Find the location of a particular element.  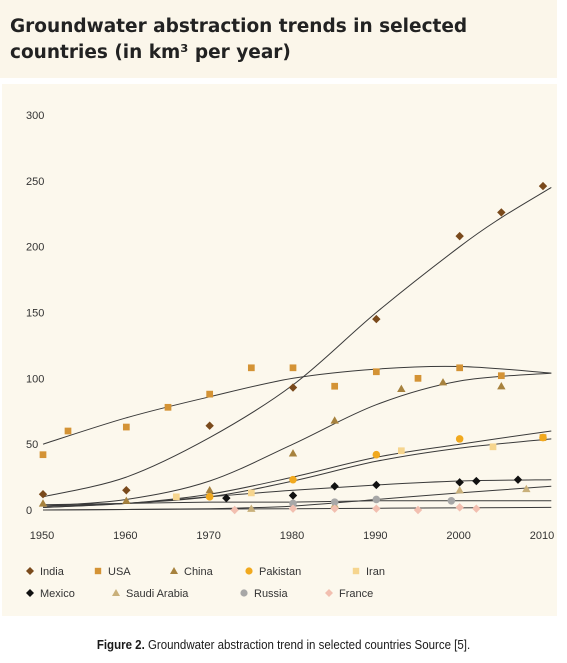

x-tick-label: 2010 is located at coordinates (542, 536).